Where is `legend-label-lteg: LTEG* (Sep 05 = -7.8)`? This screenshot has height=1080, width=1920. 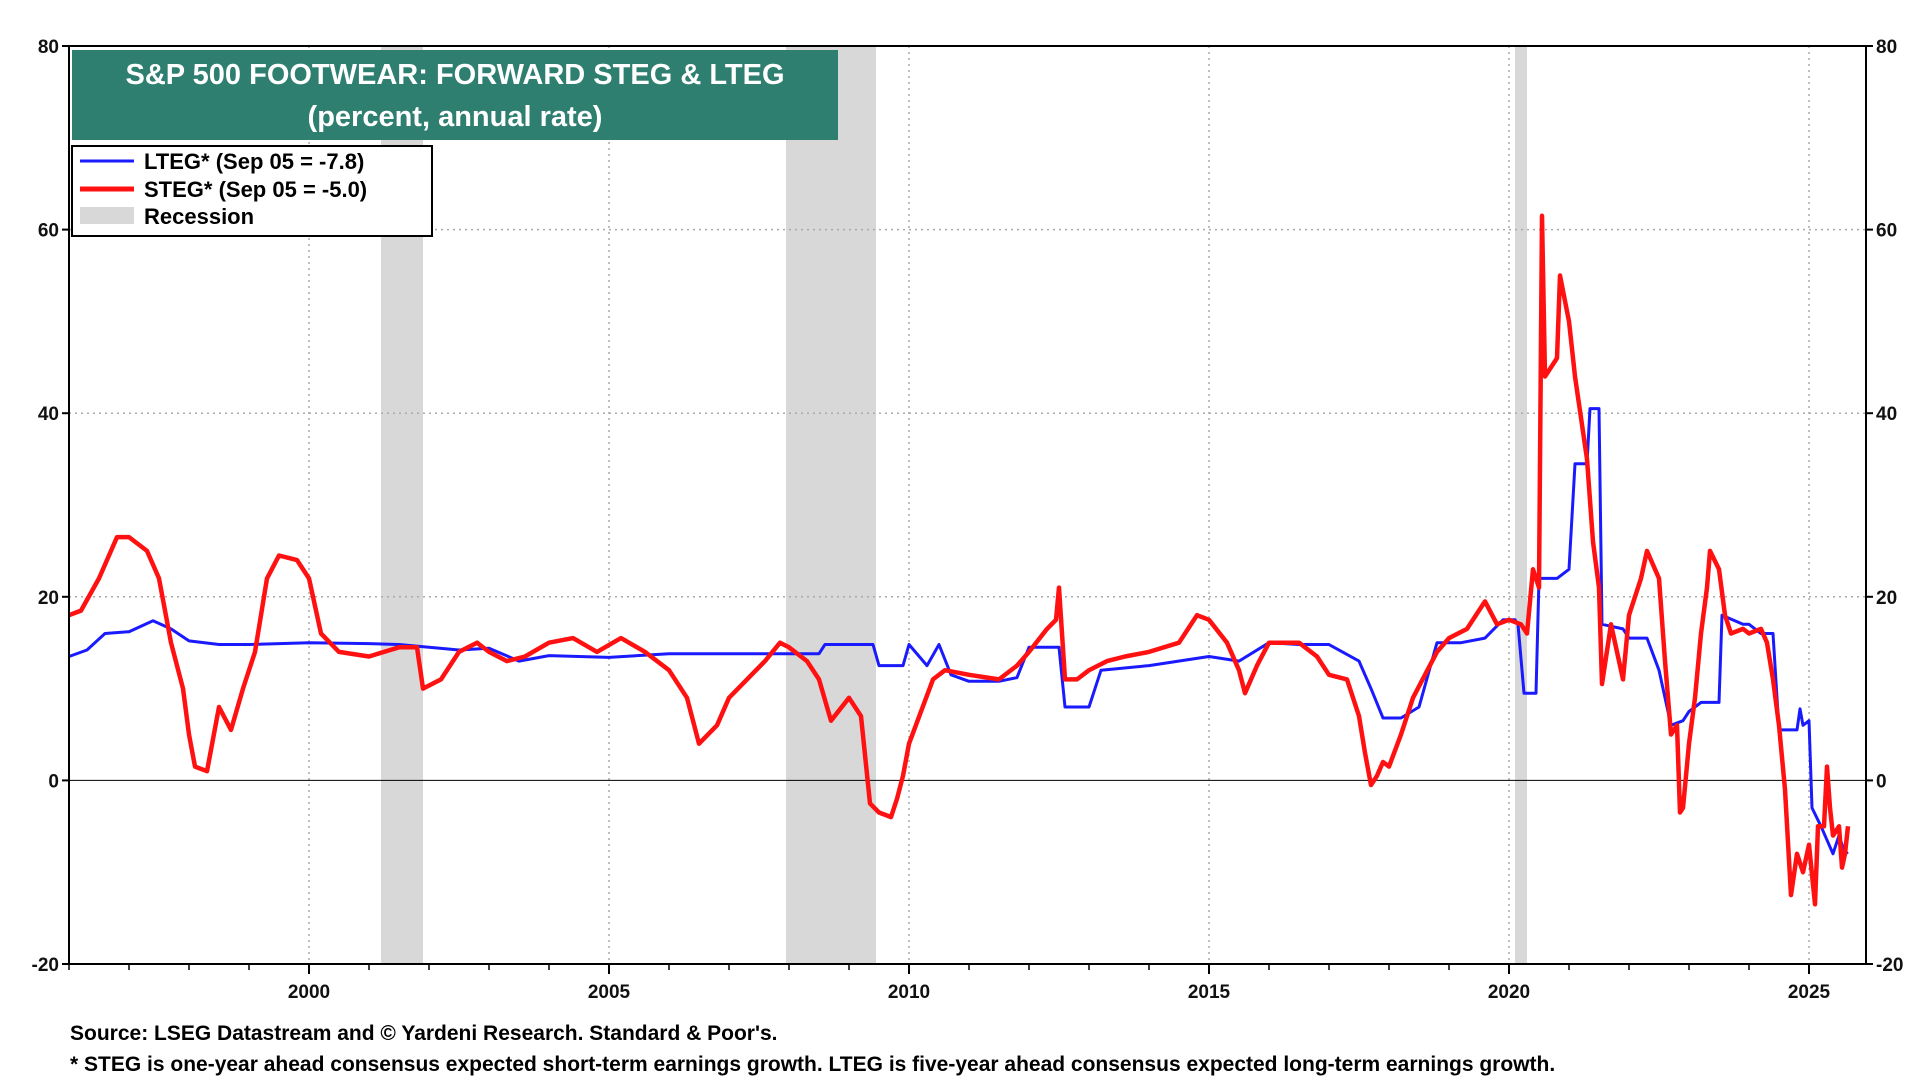
legend-label-lteg: LTEG* (Sep 05 = -7.8) is located at coordinates (254, 161).